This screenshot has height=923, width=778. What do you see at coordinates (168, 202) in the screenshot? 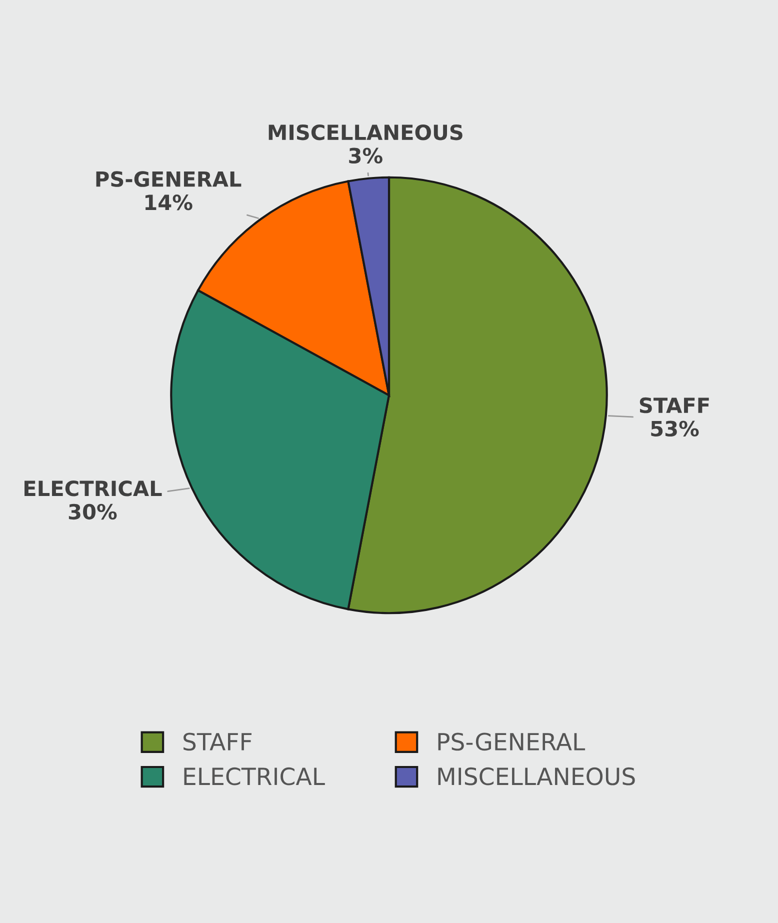
I see `data-label: 14%` at bounding box center [168, 202].